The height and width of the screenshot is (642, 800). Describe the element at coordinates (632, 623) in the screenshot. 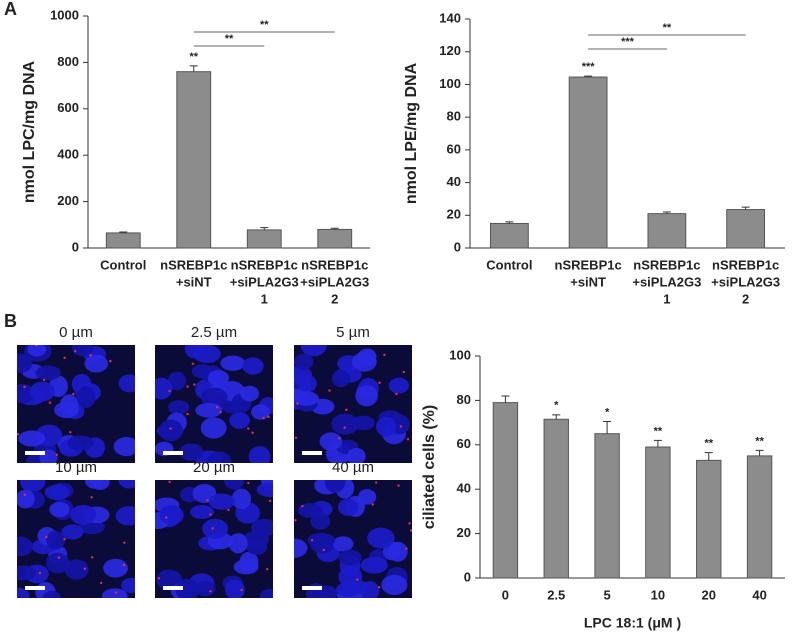

I see `x-axis-label: LPC 18:1 (μM )` at that location.